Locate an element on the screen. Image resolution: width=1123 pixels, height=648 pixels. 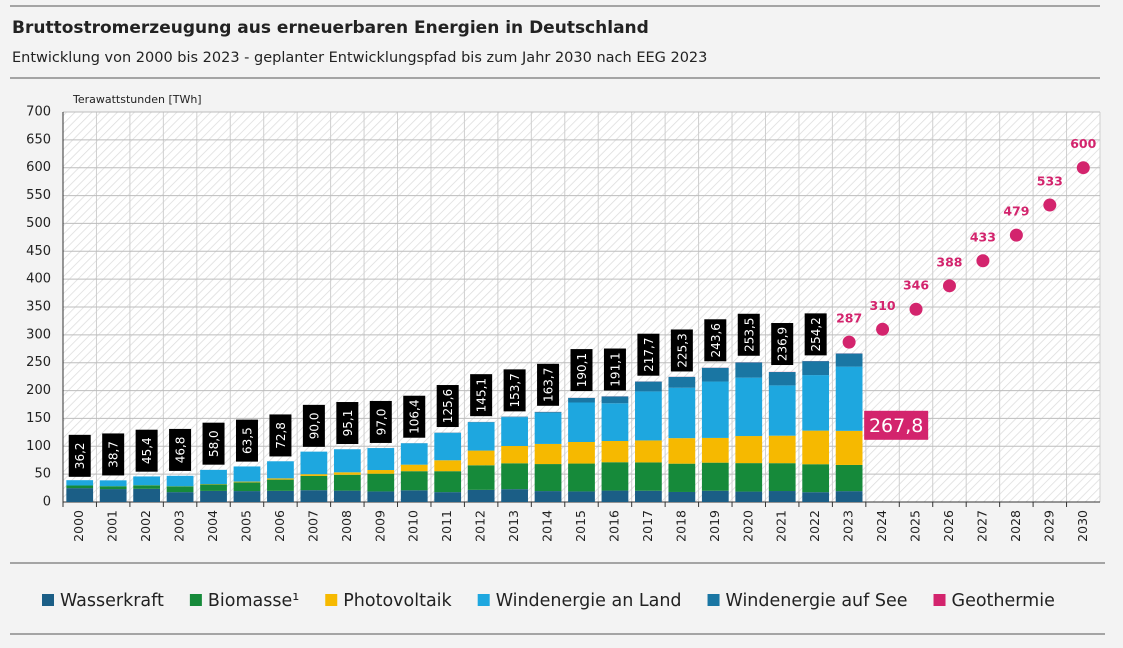
y-tick-label: 0 is located at coordinates (47, 502).